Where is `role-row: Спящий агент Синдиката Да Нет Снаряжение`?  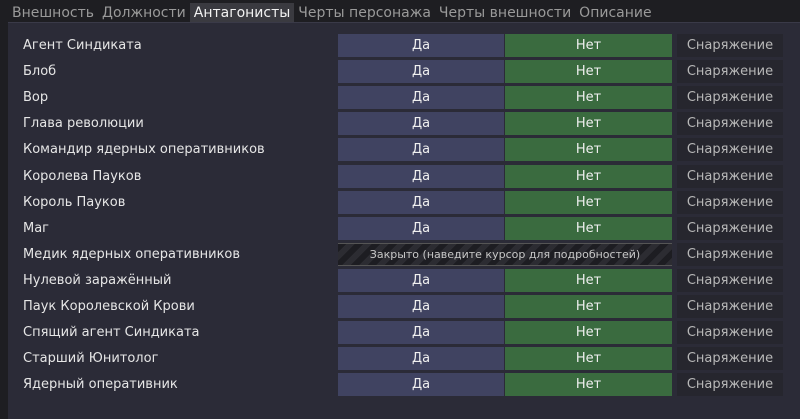 role-row: Спящий агент Синдиката Да Нет Снаряжение is located at coordinates (404, 333).